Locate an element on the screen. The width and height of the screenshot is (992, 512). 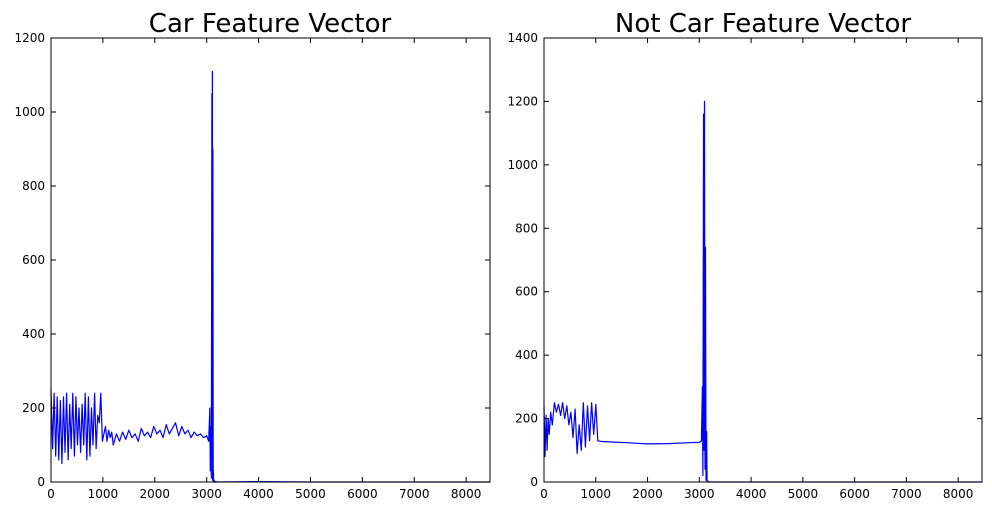
y-tick-label: 1400 is located at coordinates (522, 38).